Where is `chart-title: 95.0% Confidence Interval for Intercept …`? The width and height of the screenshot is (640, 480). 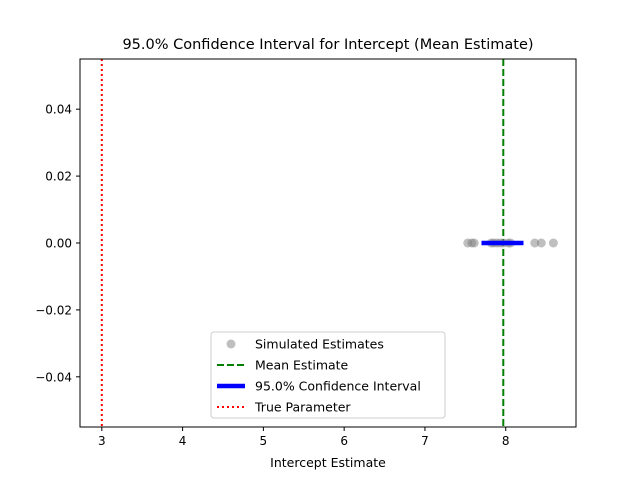 chart-title: 95.0% Confidence Interval for Intercept … is located at coordinates (327, 45).